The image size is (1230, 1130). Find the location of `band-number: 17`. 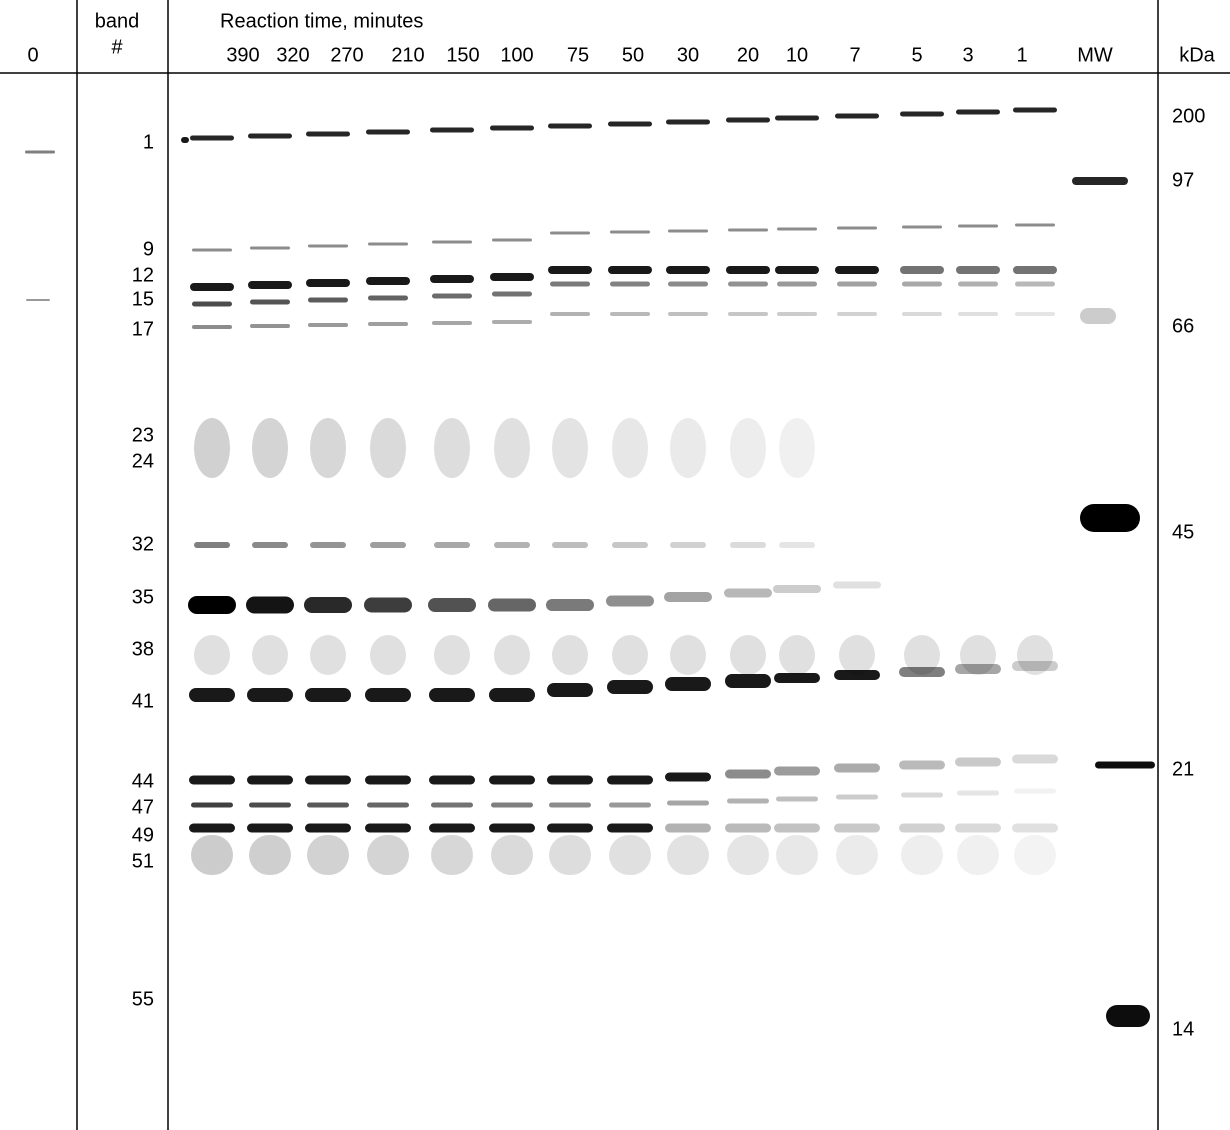

band-number: 17 is located at coordinates (143, 329).